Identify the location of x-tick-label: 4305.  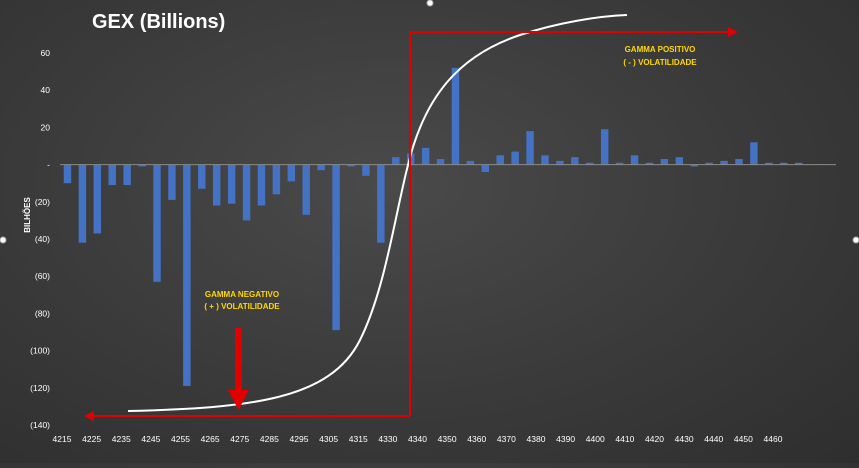
(328, 439).